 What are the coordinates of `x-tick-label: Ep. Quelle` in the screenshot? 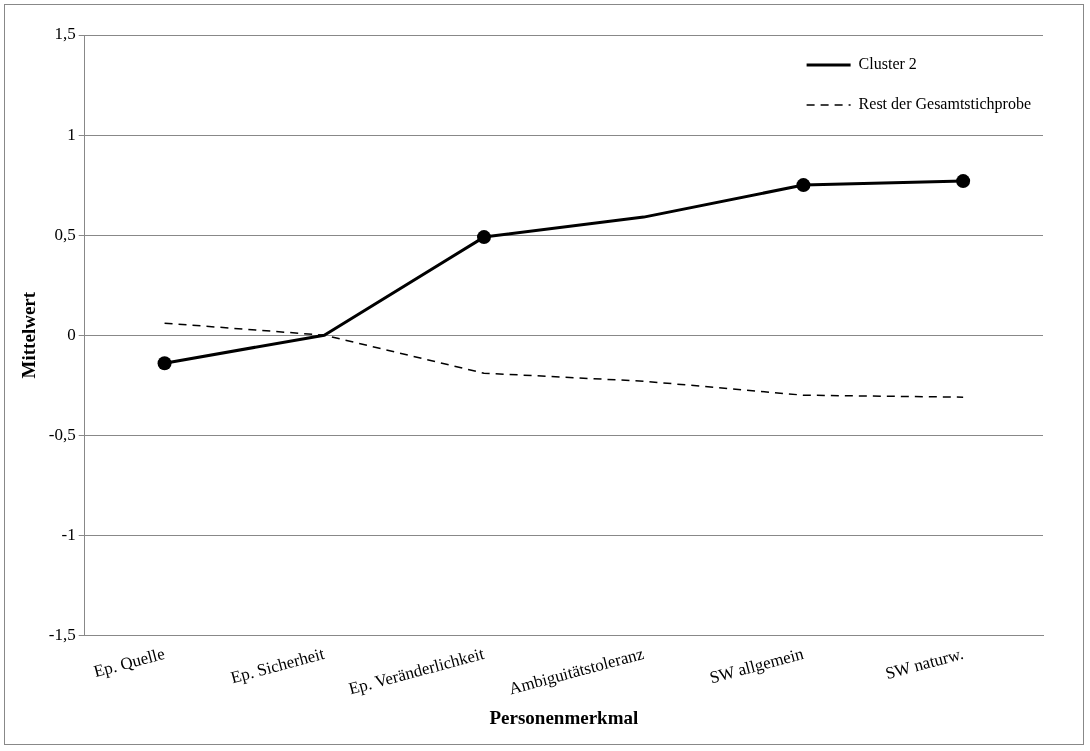 It's located at (129, 663).